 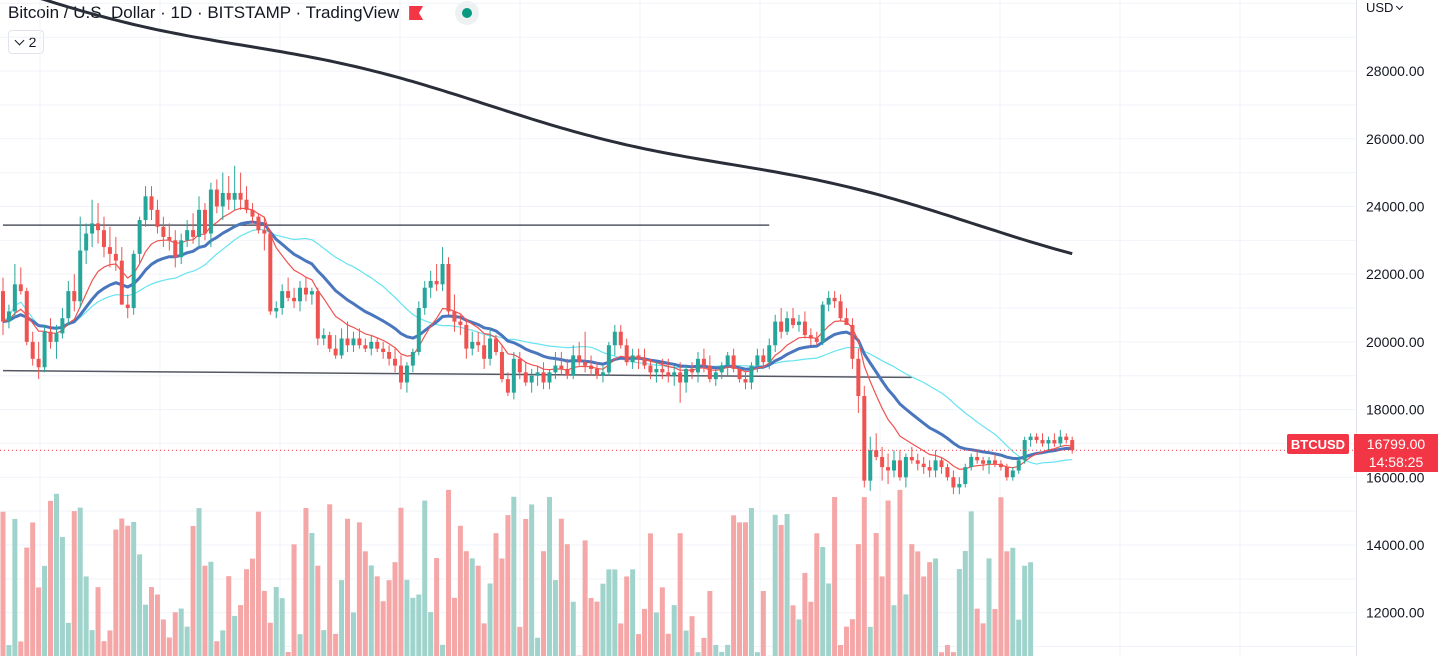 I want to click on indicators-collapse-button: 2, so click(x=26, y=42).